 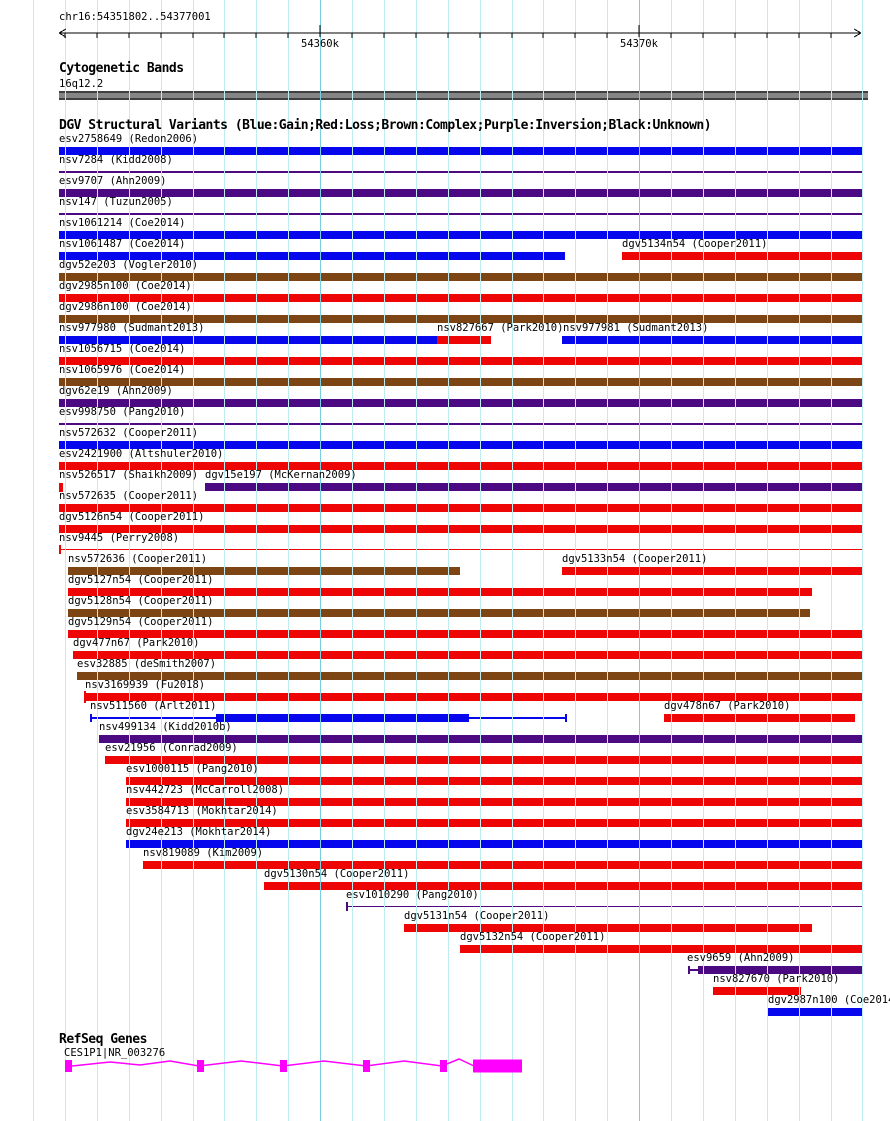 What do you see at coordinates (829, 1000) in the screenshot?
I see `variant-label: dgv2987n100 (Coe2014` at bounding box center [829, 1000].